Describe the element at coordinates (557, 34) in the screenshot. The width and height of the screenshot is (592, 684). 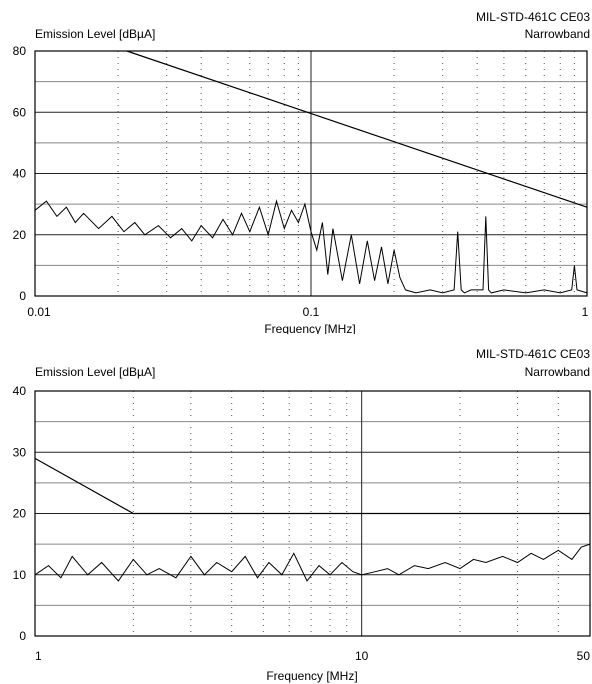
I see `chart-1-subtitle: Narrowband` at that location.